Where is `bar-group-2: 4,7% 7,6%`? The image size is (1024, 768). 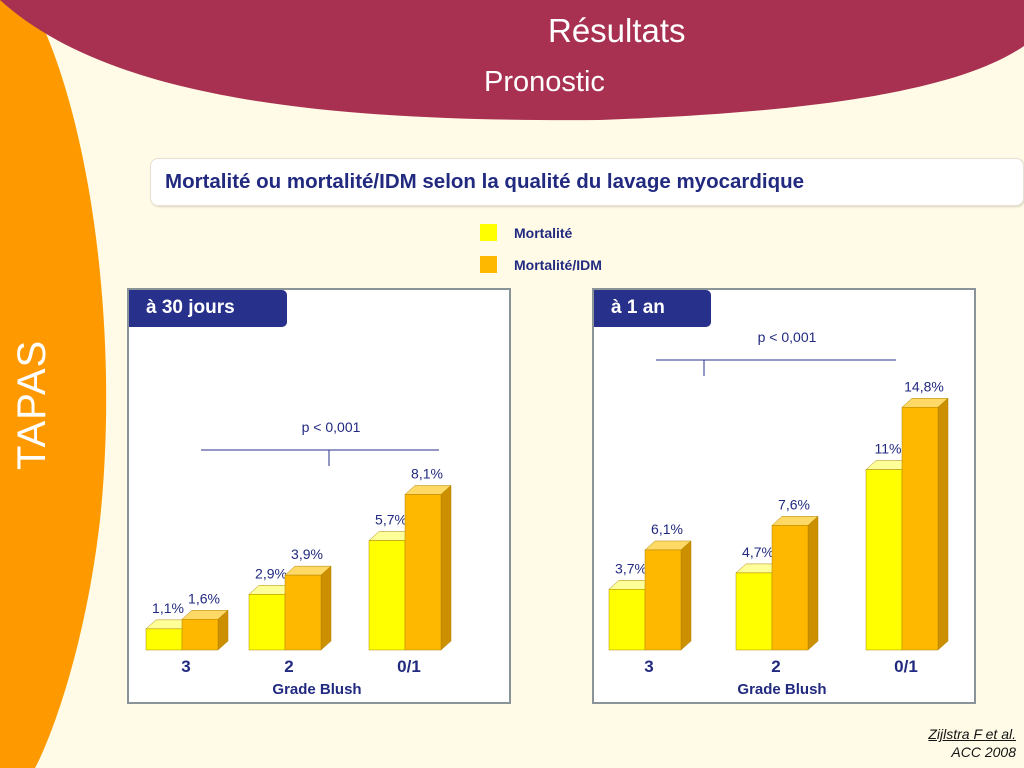 bar-group-2: 4,7% 7,6% is located at coordinates (777, 573).